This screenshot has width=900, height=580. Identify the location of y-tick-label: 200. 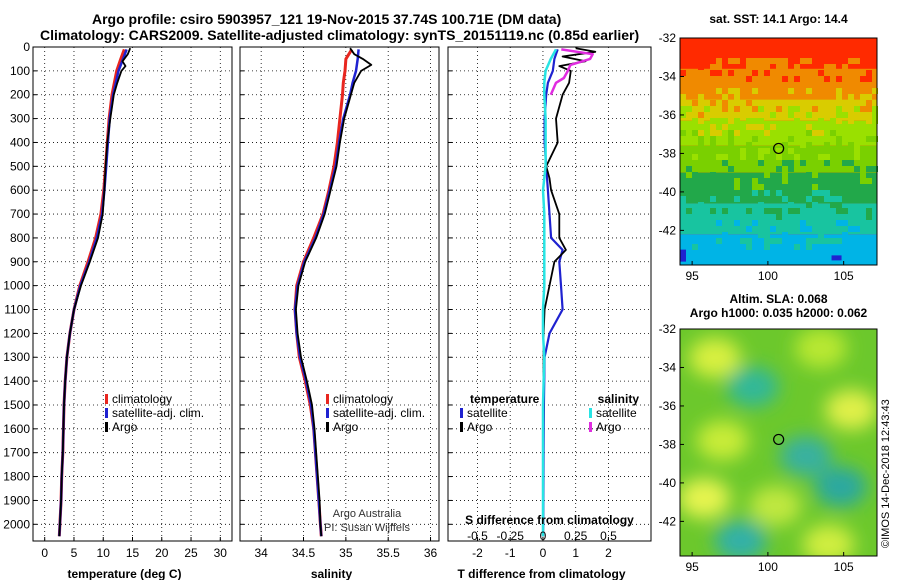
(20, 95).